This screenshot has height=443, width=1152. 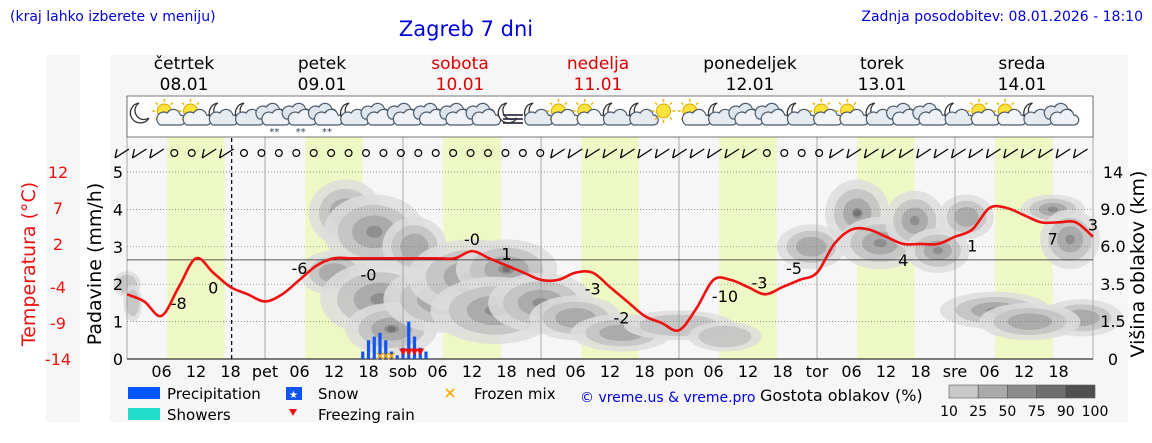 What do you see at coordinates (978, 412) in the screenshot?
I see `cloud-scale-tick: 25` at bounding box center [978, 412].